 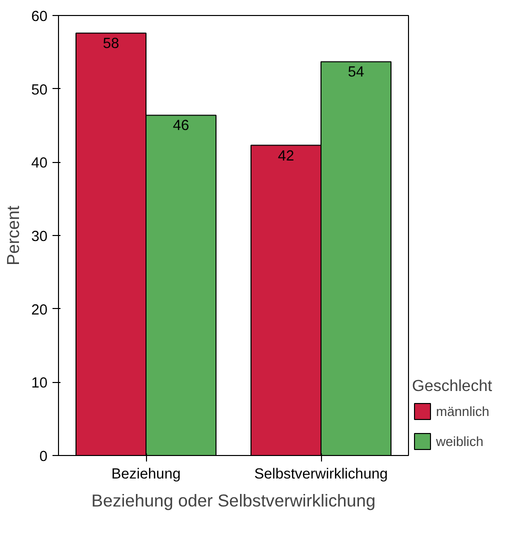 What do you see at coordinates (39, 17) in the screenshot?
I see `y-tick-label: 60` at bounding box center [39, 17].